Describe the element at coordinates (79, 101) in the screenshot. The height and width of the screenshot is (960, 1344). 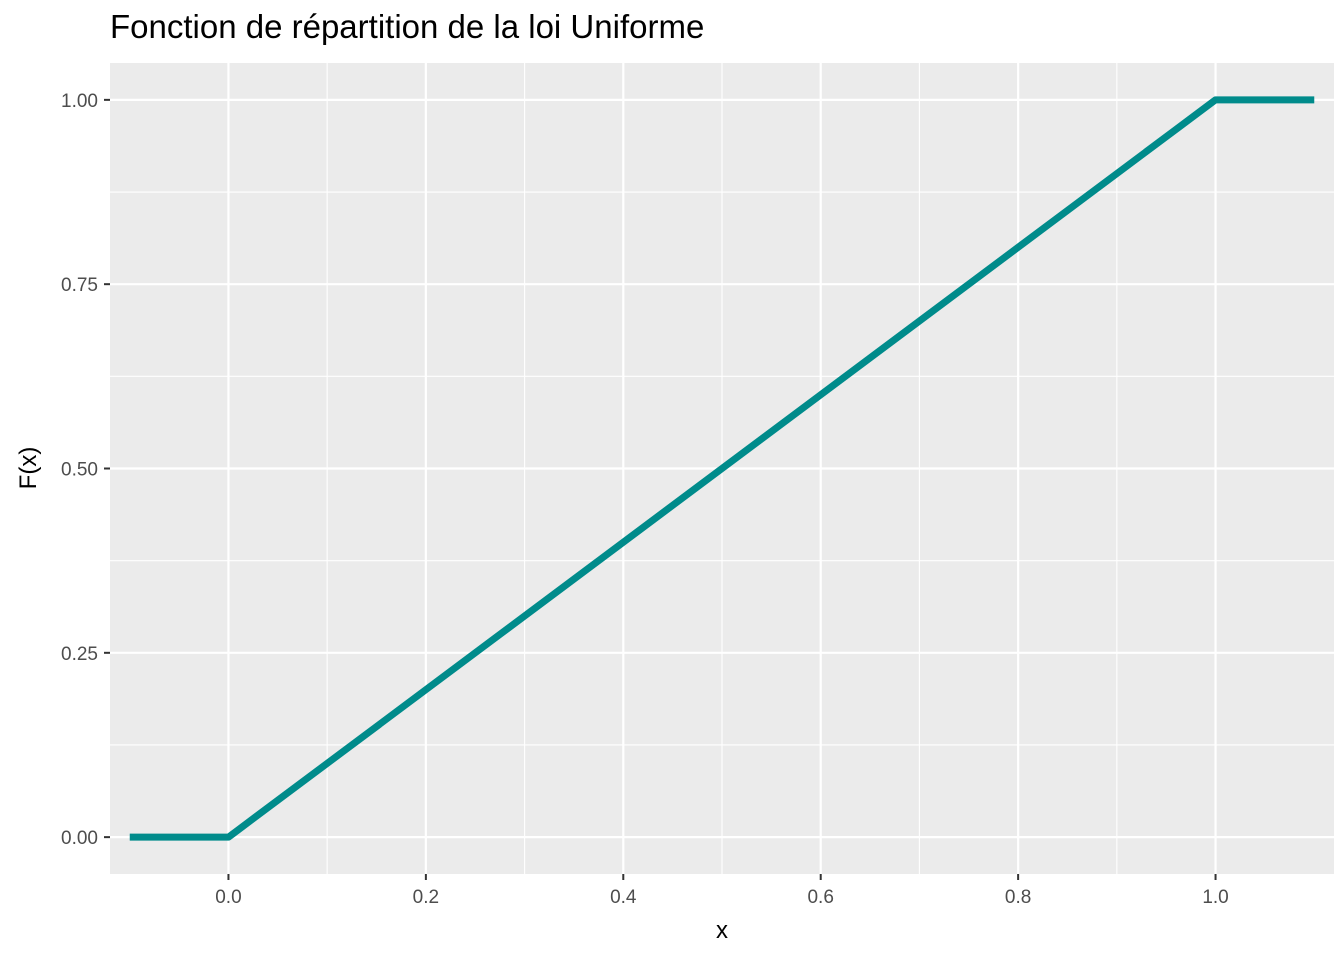
I see `y-tick-label: 1.00` at that location.